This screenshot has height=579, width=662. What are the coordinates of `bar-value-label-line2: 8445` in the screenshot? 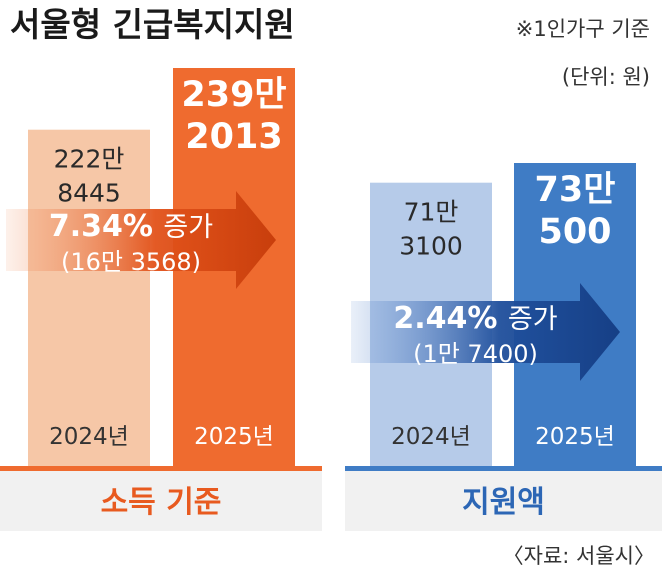 It's located at (89, 193).